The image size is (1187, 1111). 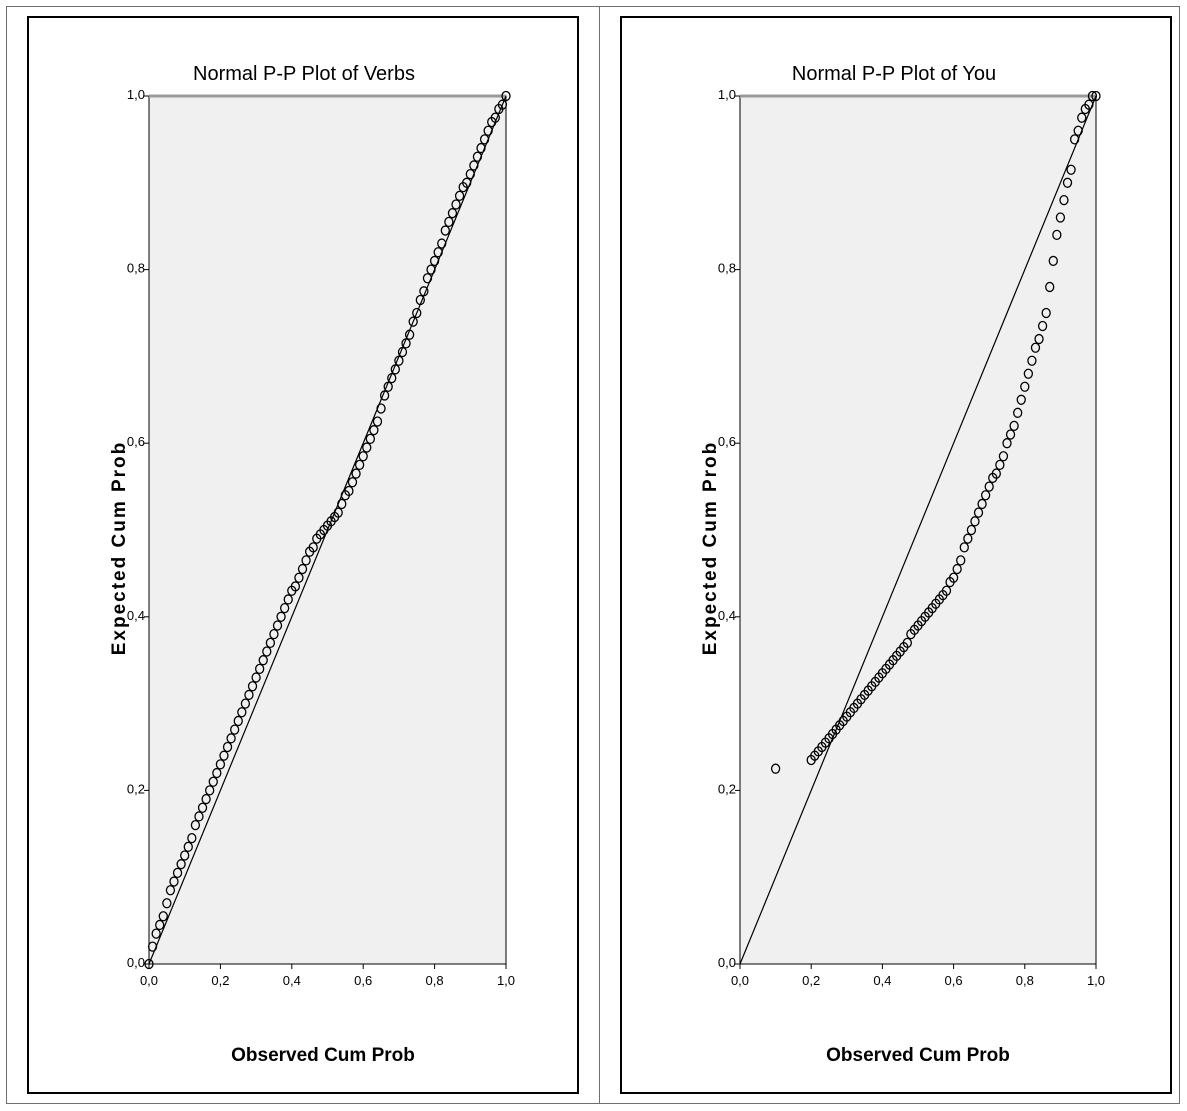 What do you see at coordinates (894, 74) in the screenshot?
I see `chart-title: Normal P-P Plot of You` at bounding box center [894, 74].